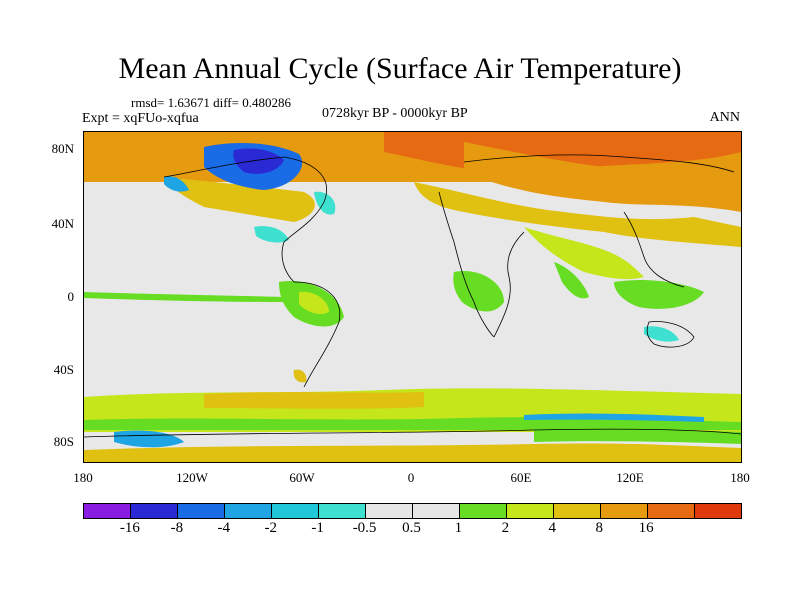  What do you see at coordinates (317, 528) in the screenshot?
I see `legend-label: -1` at bounding box center [317, 528].